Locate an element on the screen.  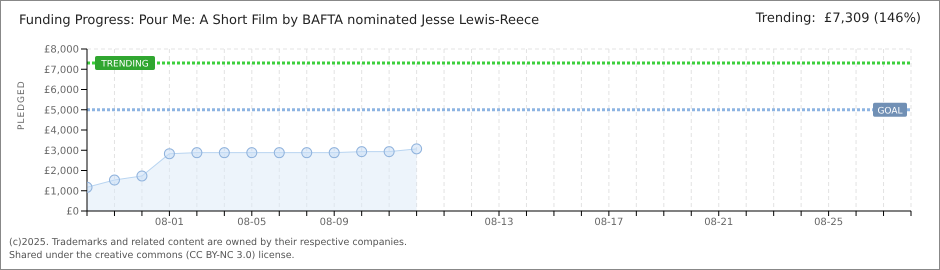
x-tick-label: 08-21 is located at coordinates (719, 222).